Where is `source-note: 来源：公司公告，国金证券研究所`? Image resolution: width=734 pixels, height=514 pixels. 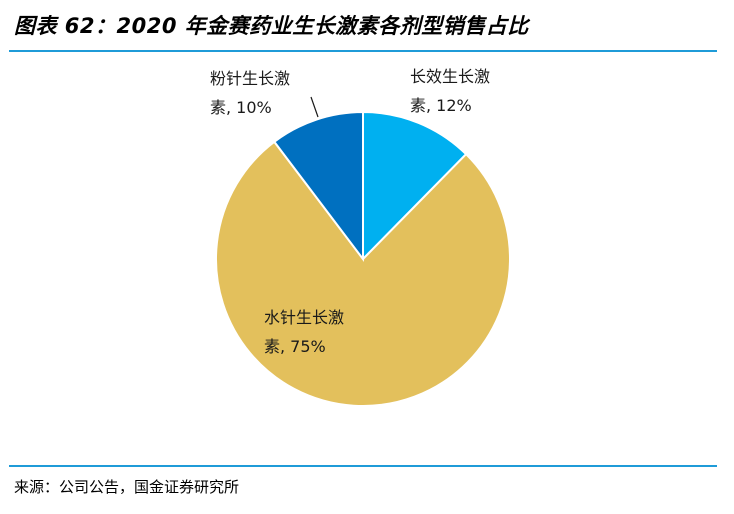 source-note: 来源：公司公告，国金证券研究所 is located at coordinates (127, 487).